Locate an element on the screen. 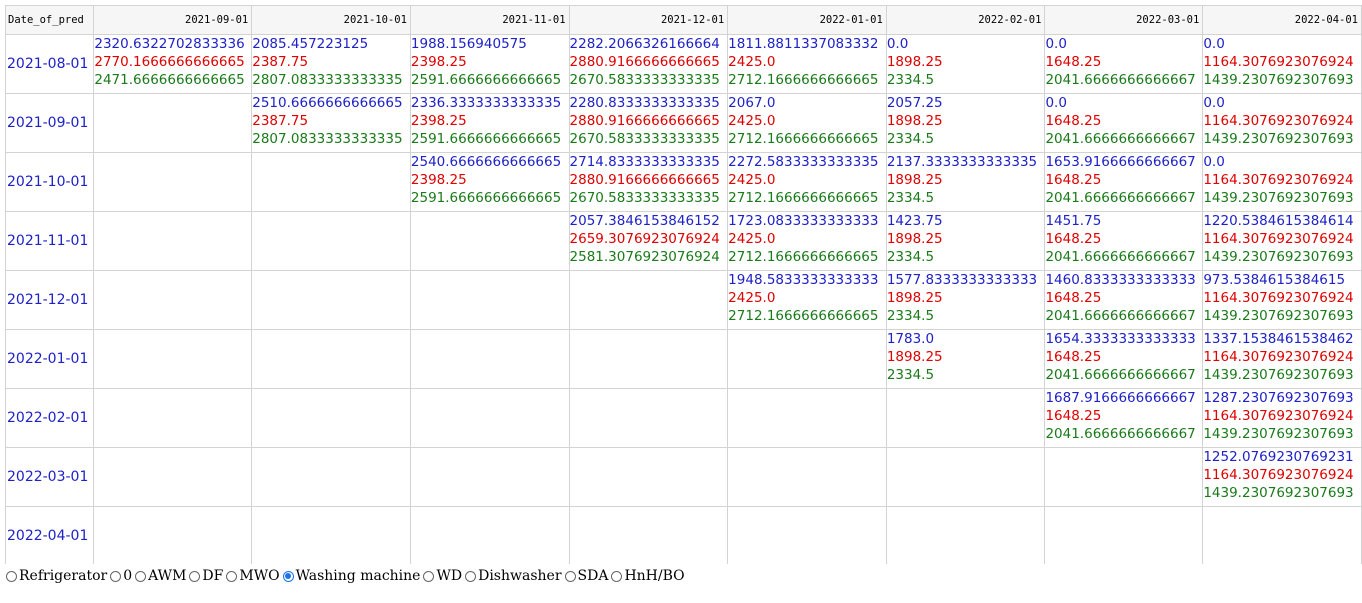  table-cell: 0.0 1648.25 2041.6666666666667 is located at coordinates (1124, 64).